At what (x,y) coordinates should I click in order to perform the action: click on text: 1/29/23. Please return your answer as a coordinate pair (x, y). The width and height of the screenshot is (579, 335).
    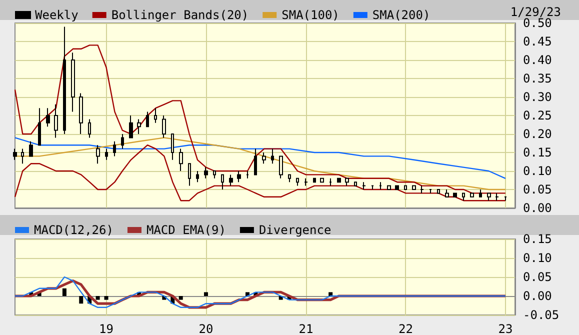
    Looking at the image, I should click on (536, 12).